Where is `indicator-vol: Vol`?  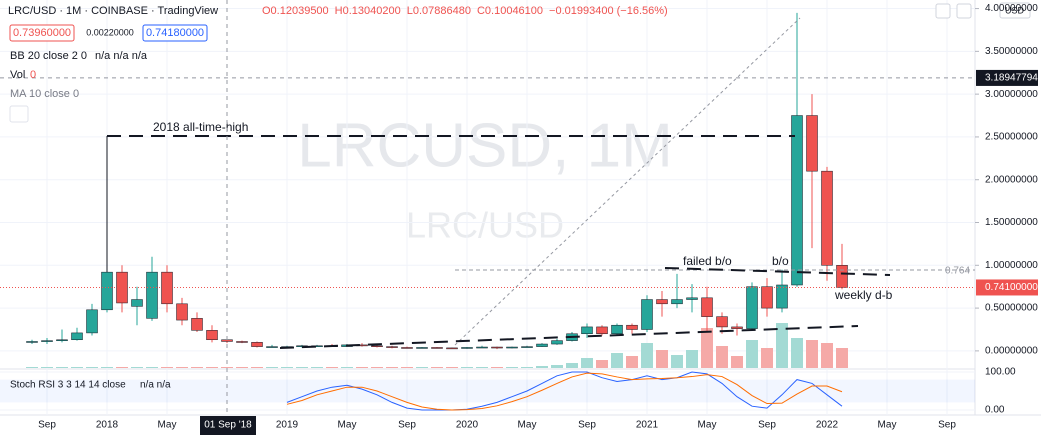
indicator-vol: Vol is located at coordinates (17, 75).